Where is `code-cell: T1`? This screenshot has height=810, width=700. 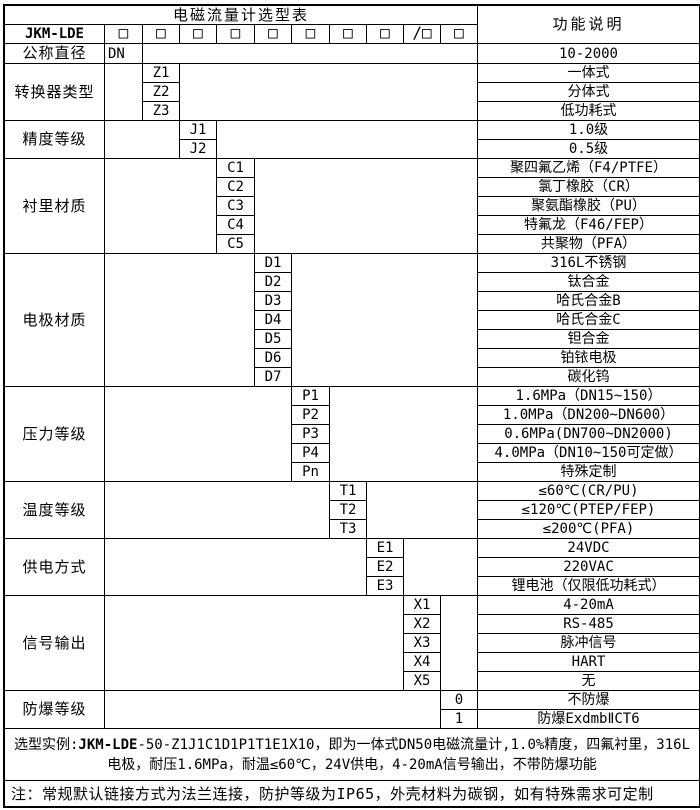 code-cell: T1 is located at coordinates (348, 491).